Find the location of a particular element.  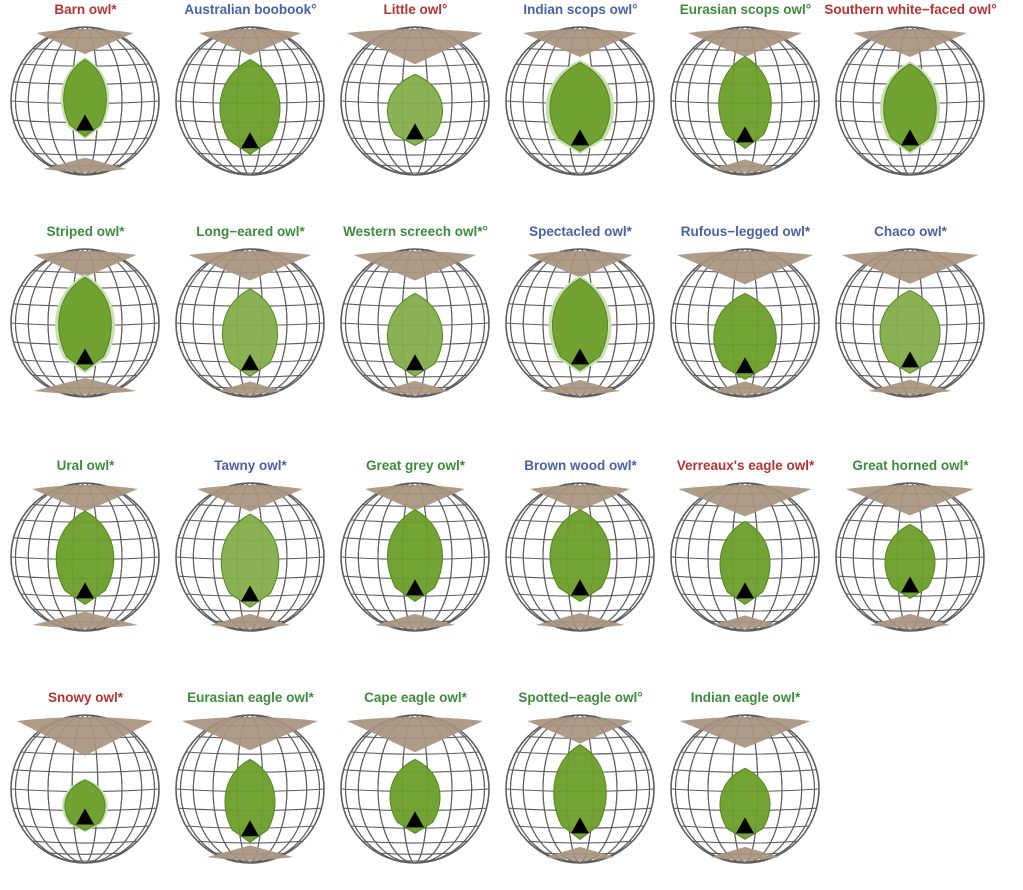

owl-species-title: Indian scops owl° is located at coordinates (580, 9).